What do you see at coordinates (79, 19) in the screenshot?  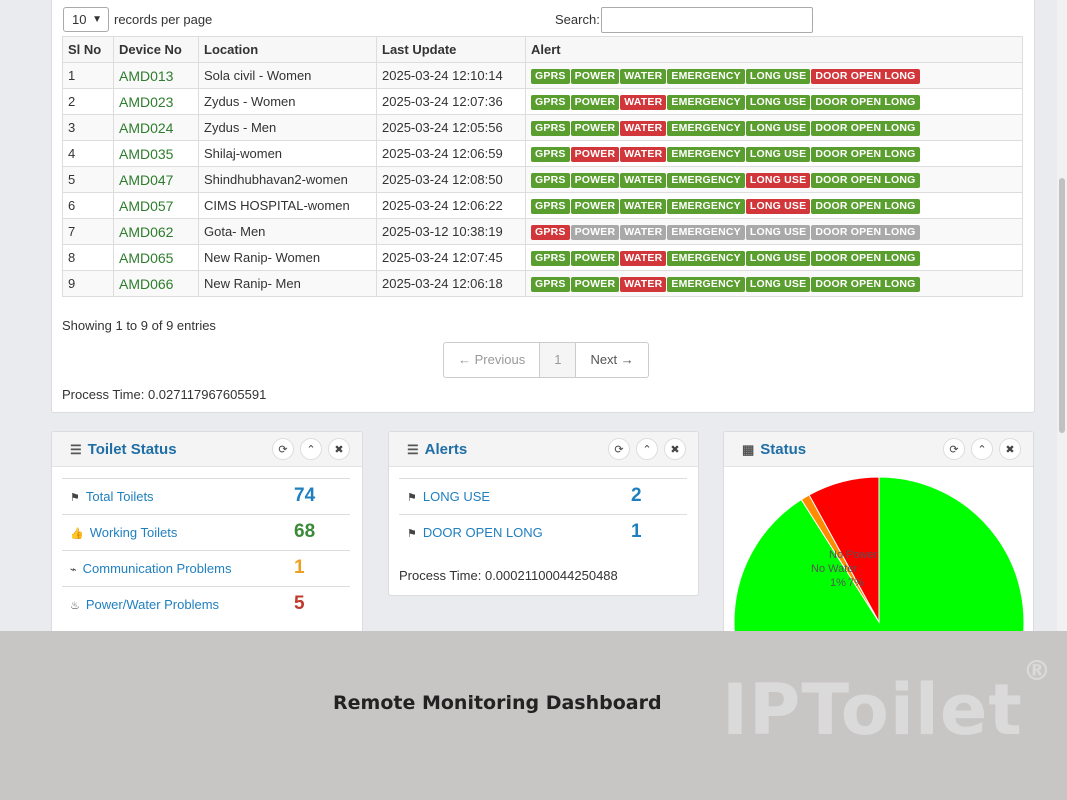 I see `records-per-page-value: 10` at bounding box center [79, 19].